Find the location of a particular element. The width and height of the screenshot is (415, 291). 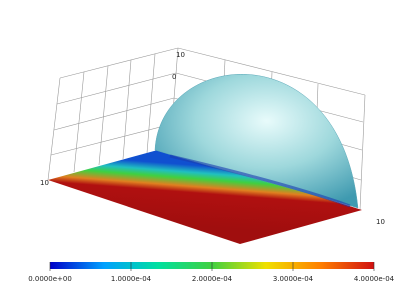

colorbar-tick-label: 1.0000e-04 is located at coordinates (131, 279).